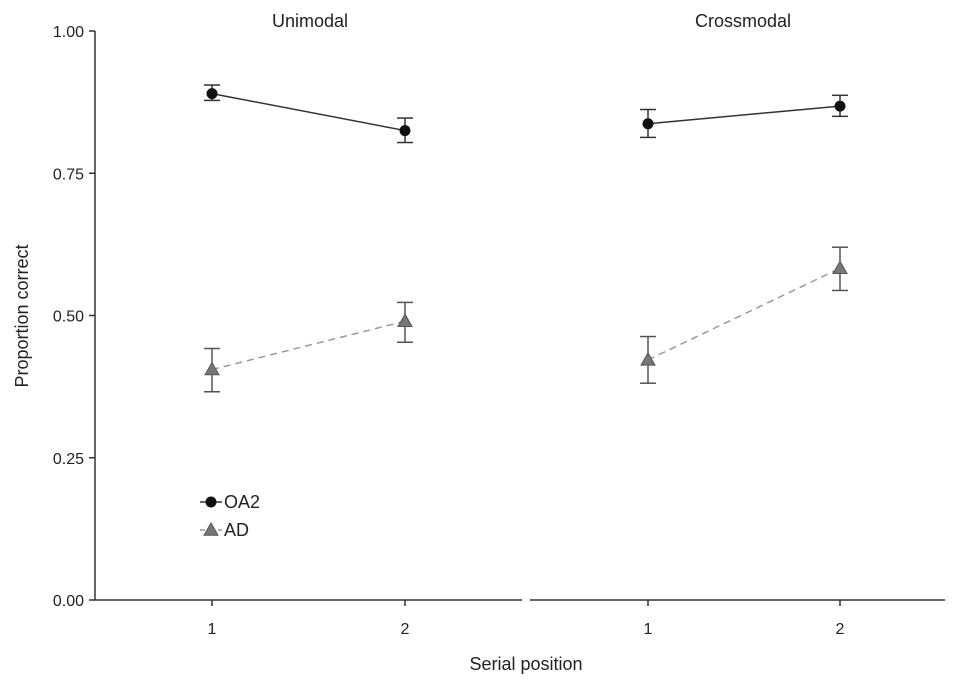 The width and height of the screenshot is (954, 679). I want to click on panel-title-unimodal: Unimodal, so click(310, 21).